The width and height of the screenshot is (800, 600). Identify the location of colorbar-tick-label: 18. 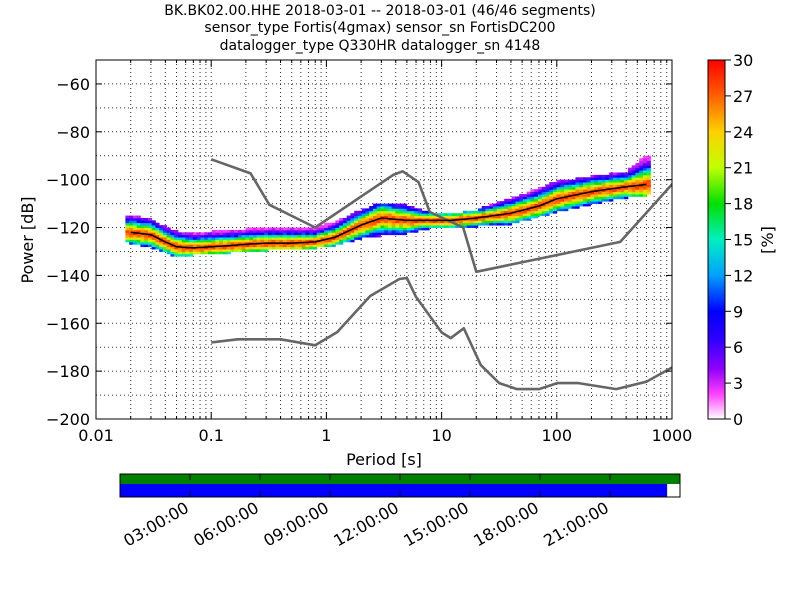
(743, 204).